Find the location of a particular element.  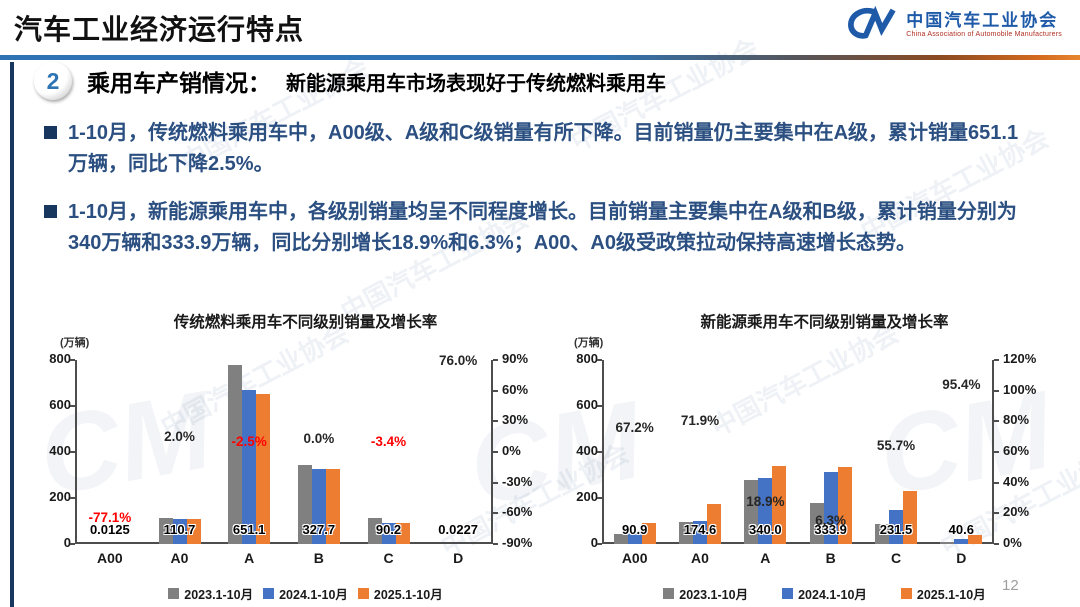

secondary-tick-label: -60% is located at coordinates (517, 512).